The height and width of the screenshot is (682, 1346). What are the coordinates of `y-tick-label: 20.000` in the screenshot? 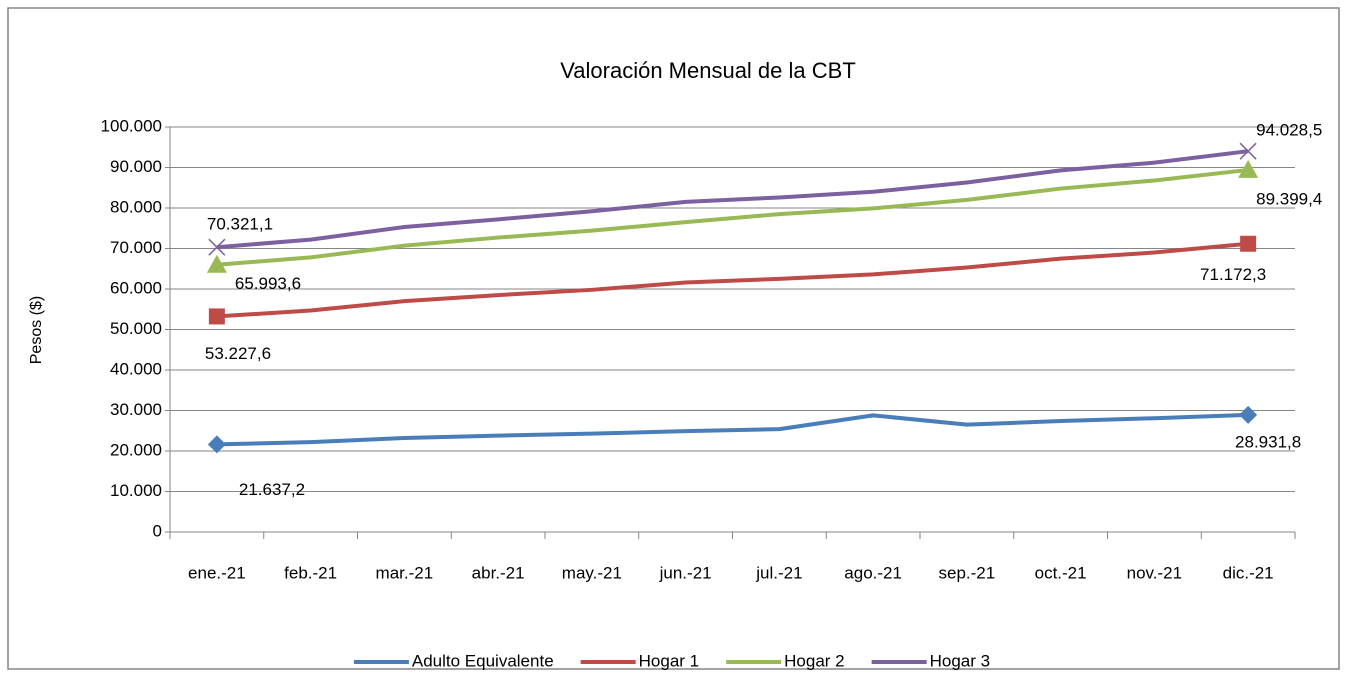 It's located at (136, 449).